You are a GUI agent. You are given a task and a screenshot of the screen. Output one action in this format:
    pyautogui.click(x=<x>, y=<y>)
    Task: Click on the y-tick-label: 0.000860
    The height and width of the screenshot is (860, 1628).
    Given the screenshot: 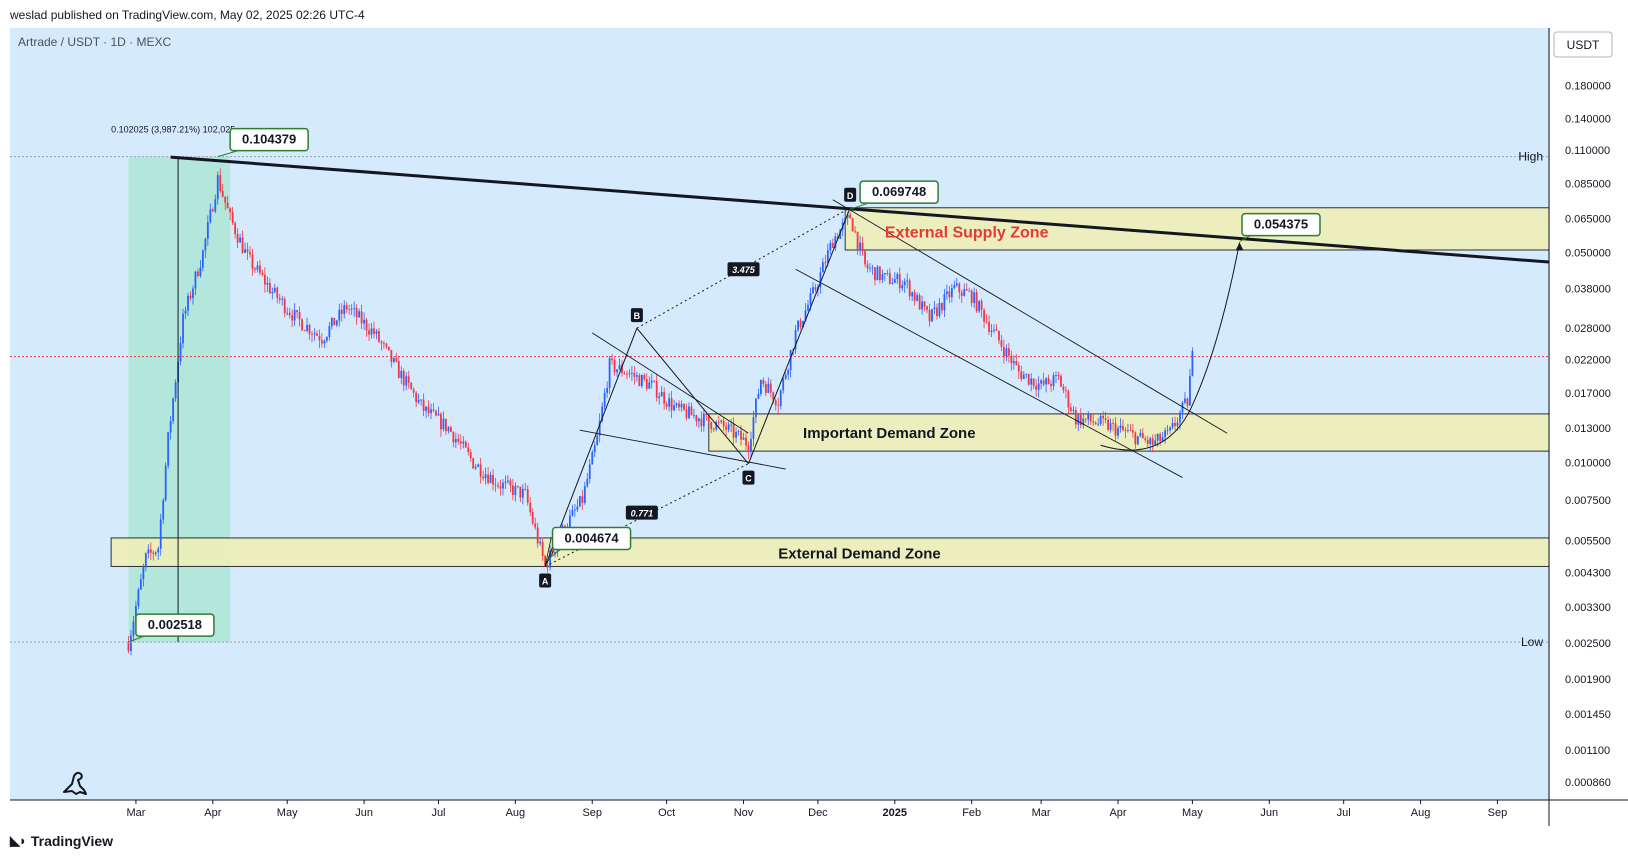 What is the action you would take?
    pyautogui.click(x=1588, y=783)
    